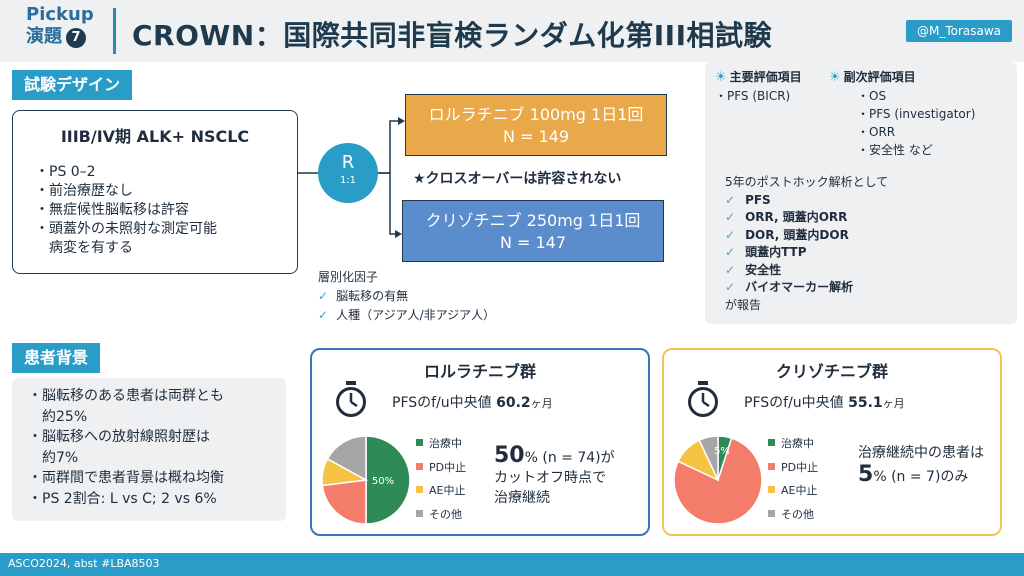 The image size is (1024, 576). I want to click on legend-item: AE中止, so click(793, 491).